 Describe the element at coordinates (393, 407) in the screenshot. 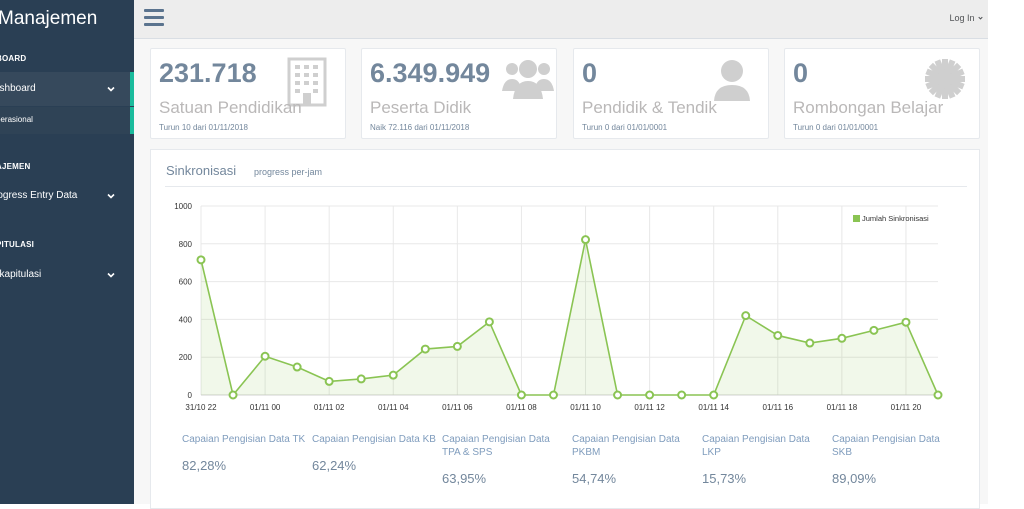

I see `x-tick-label: 01/11 04` at that location.